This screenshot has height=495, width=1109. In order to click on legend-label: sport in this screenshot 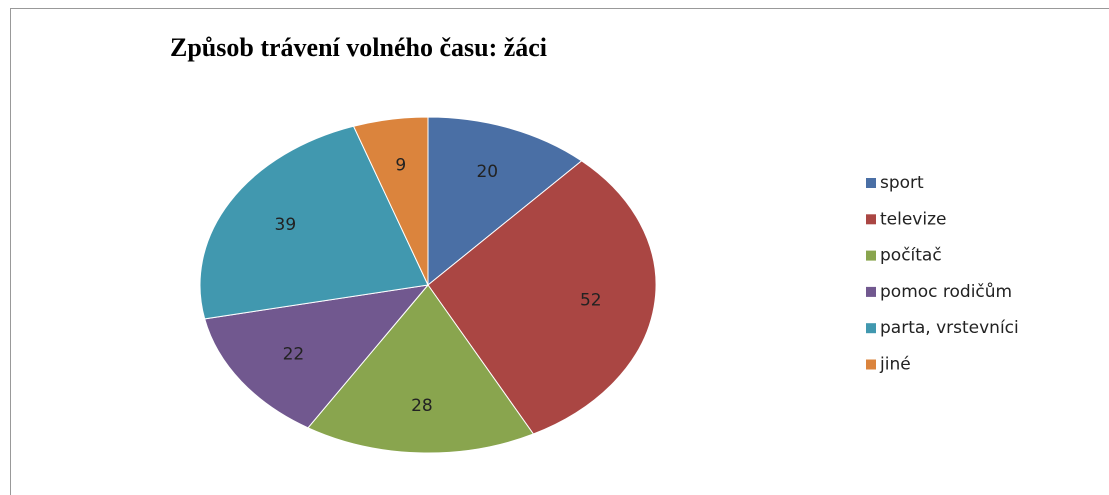, I will do `click(902, 183)`.